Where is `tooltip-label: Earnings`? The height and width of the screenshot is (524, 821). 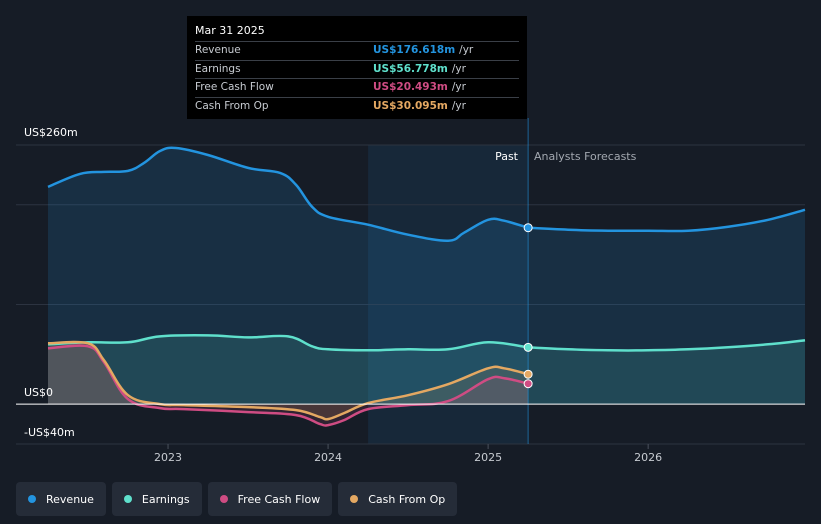 tooltip-label: Earnings is located at coordinates (218, 68).